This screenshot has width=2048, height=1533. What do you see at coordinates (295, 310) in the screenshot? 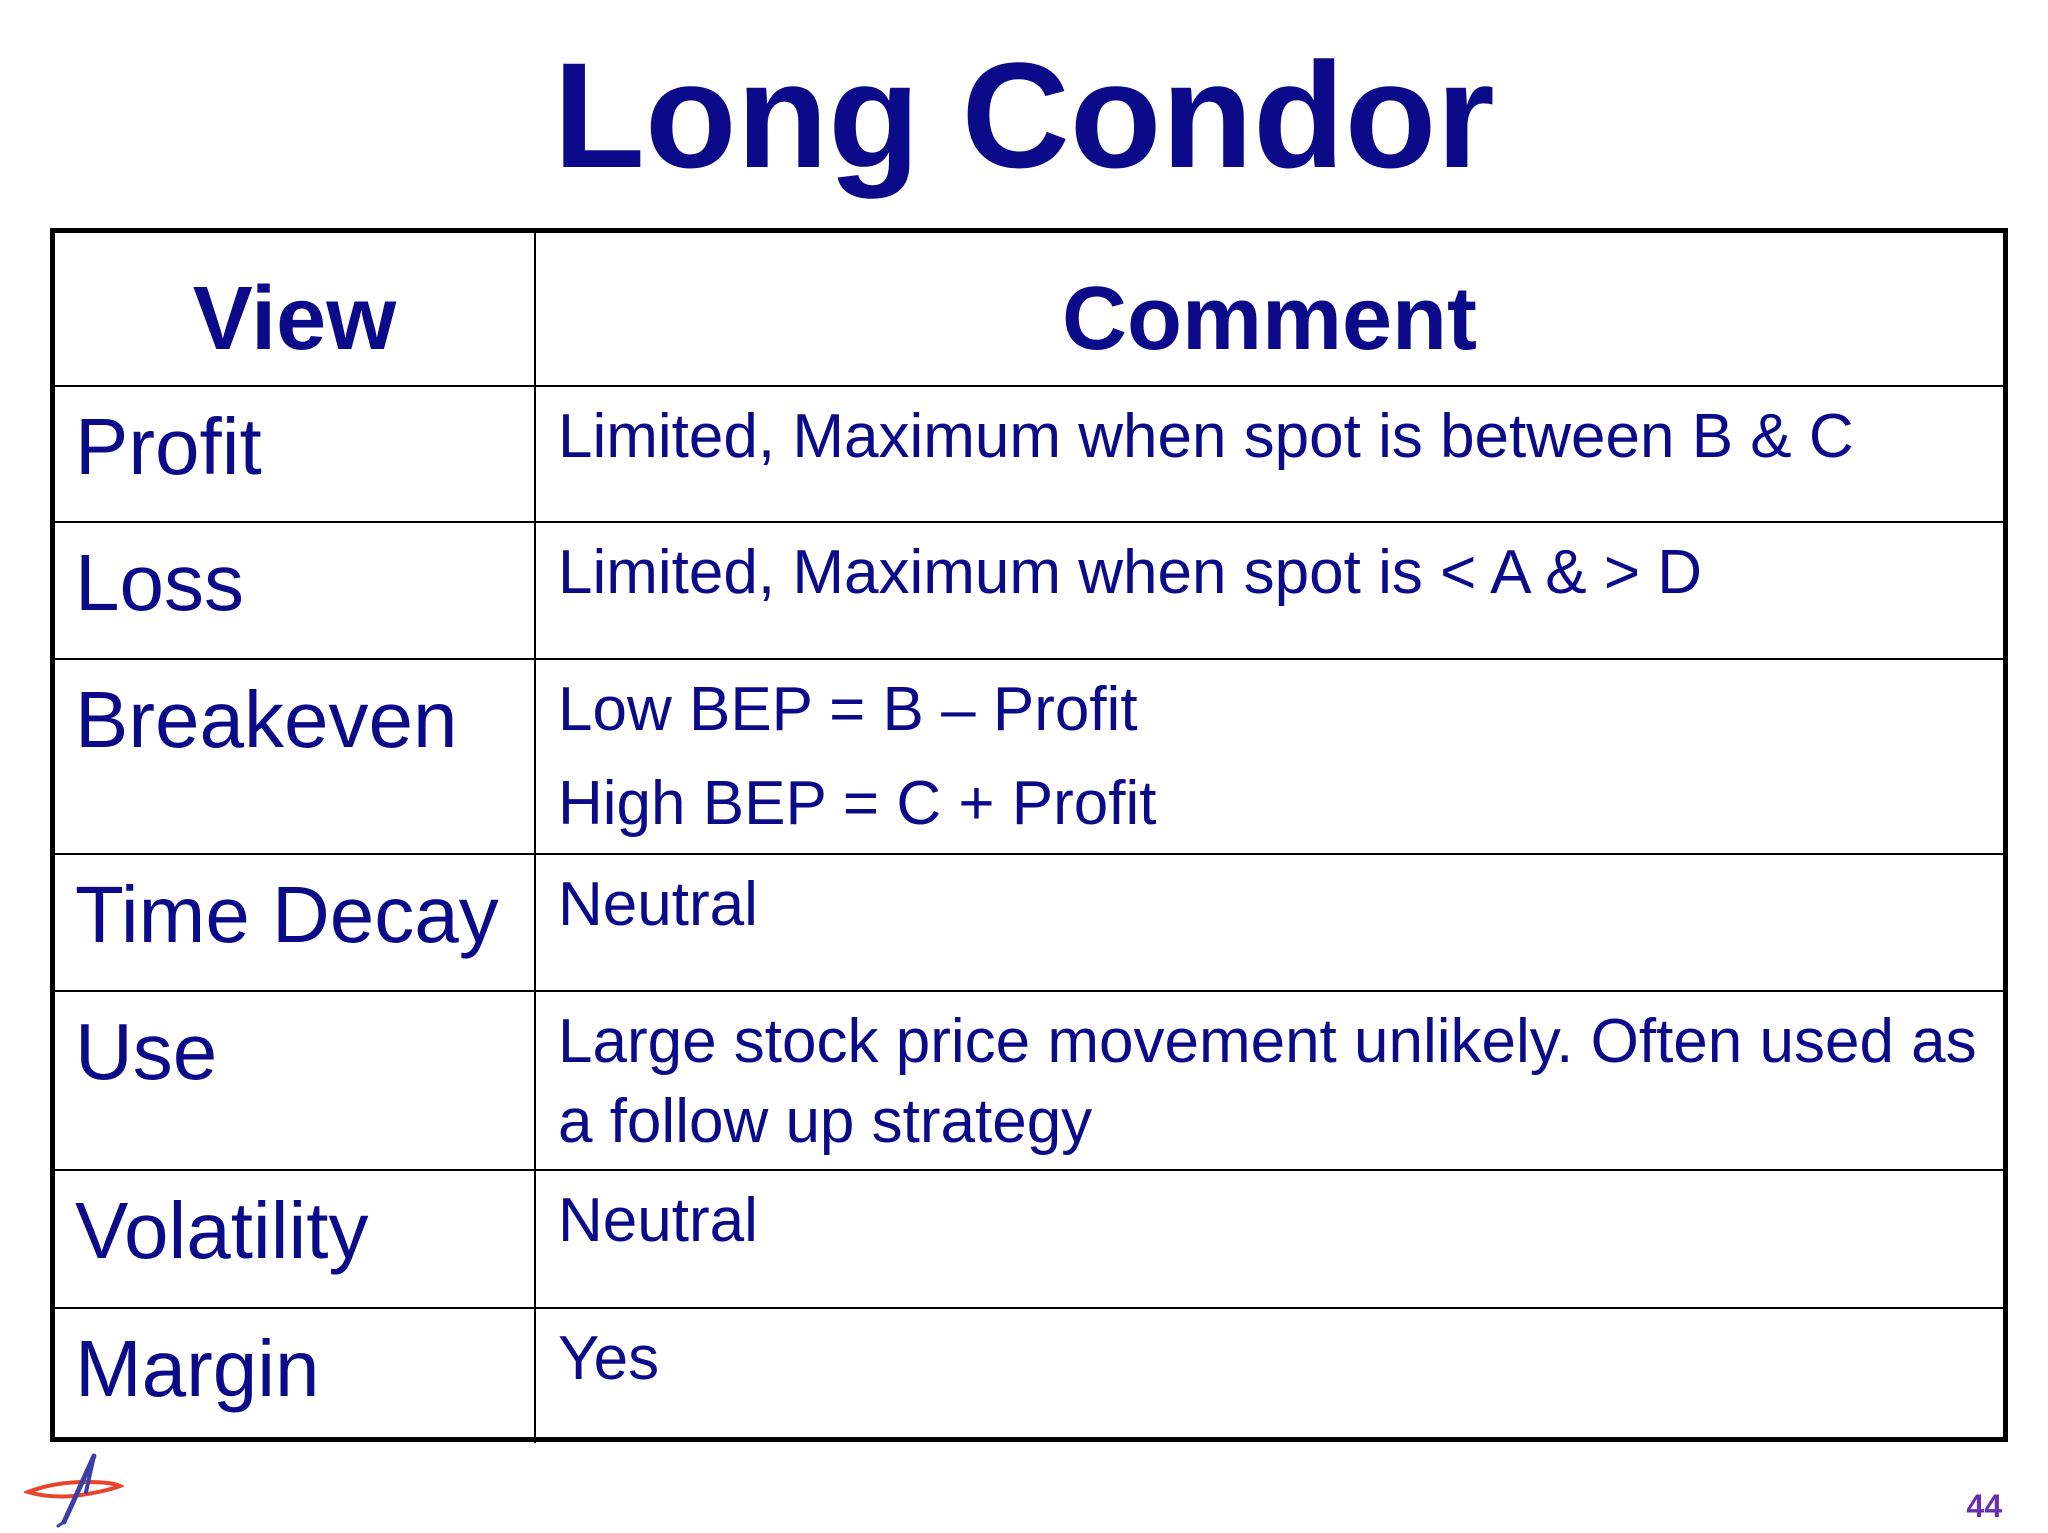
I see `header-view: View` at bounding box center [295, 310].